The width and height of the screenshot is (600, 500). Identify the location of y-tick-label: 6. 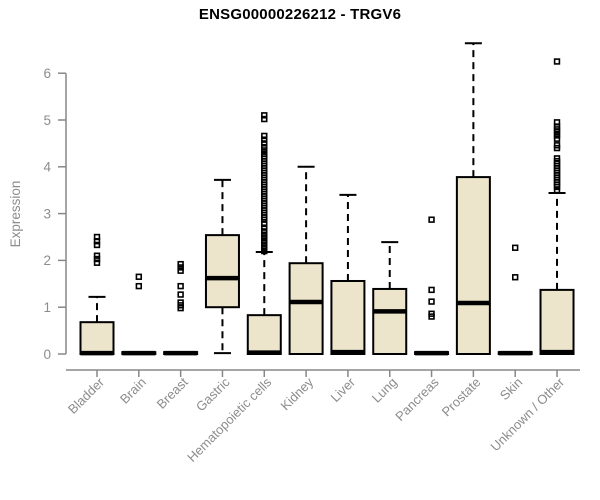
(47, 73).